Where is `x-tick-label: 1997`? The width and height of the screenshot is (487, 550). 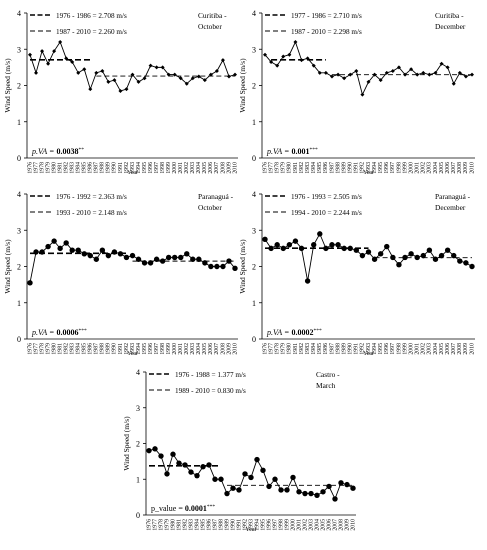
x-tick-label: 1997 is located at coordinates (275, 525).